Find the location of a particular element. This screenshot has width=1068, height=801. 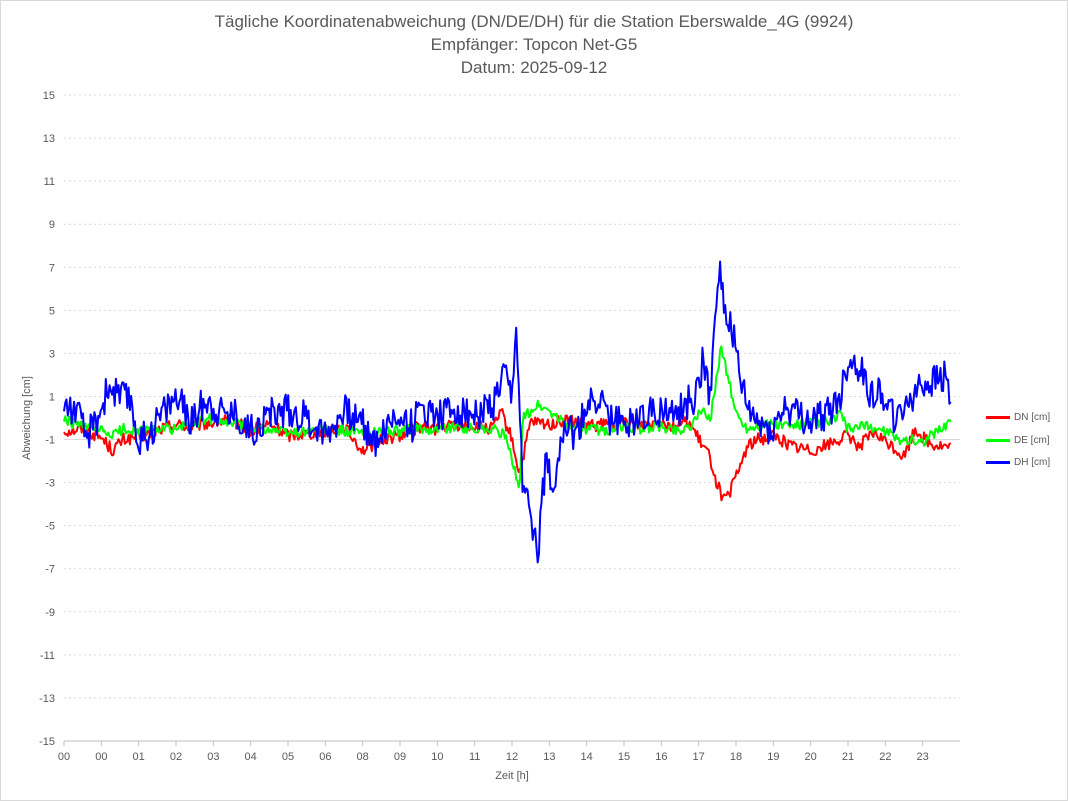

y-tick-label: 13 is located at coordinates (49, 139).